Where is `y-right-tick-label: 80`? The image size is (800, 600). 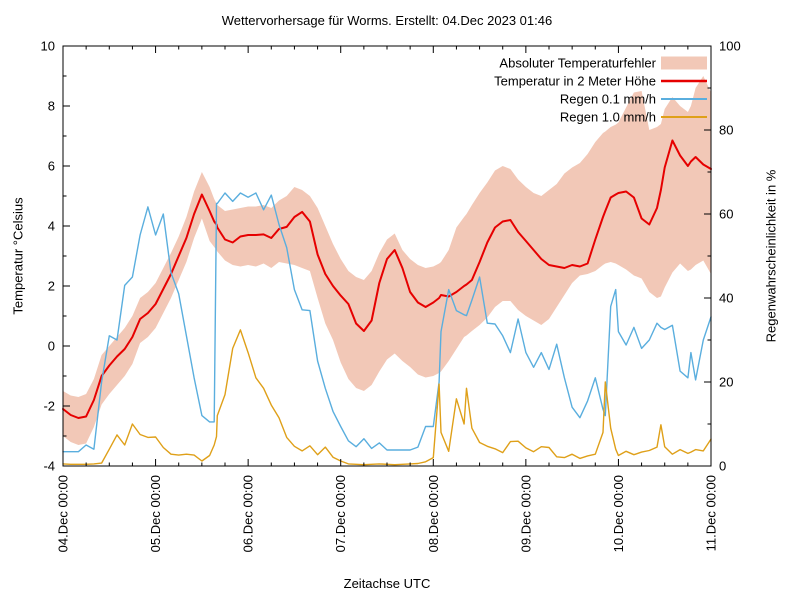
y-right-tick-label: 80 is located at coordinates (726, 130).